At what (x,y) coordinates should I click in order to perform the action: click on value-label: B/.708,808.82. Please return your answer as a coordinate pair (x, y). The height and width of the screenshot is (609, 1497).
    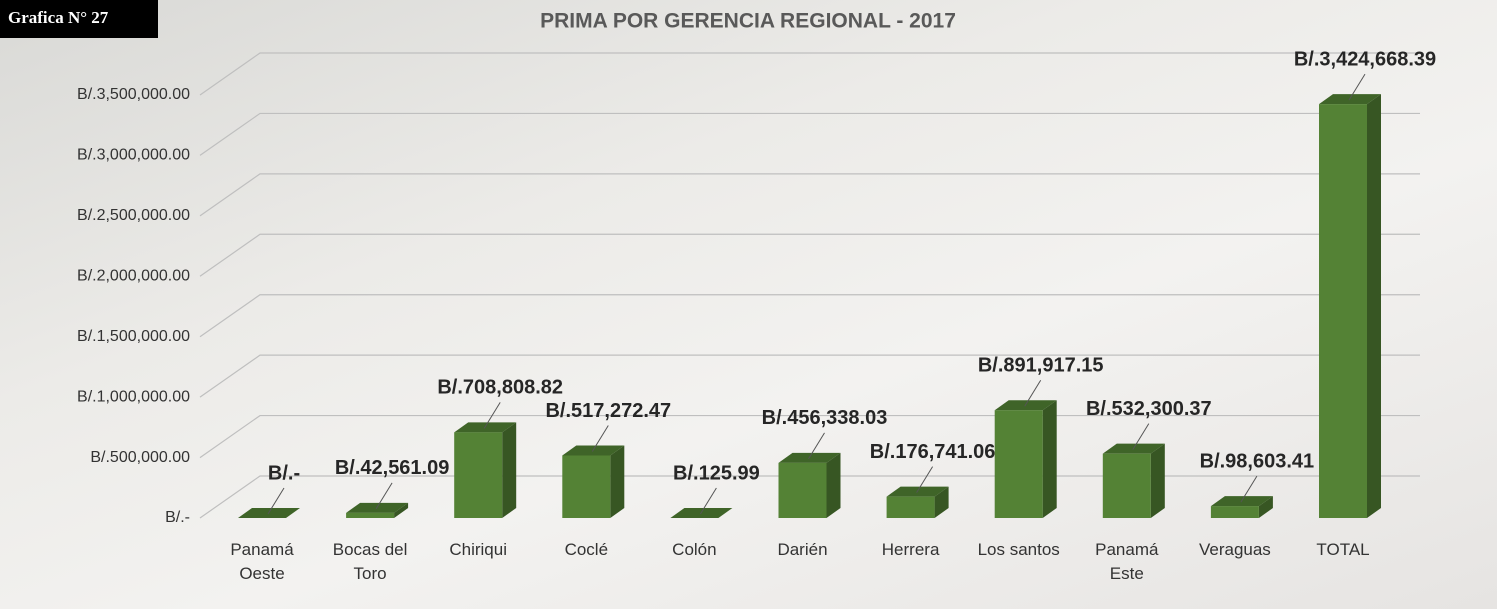
    Looking at the image, I should click on (500, 388).